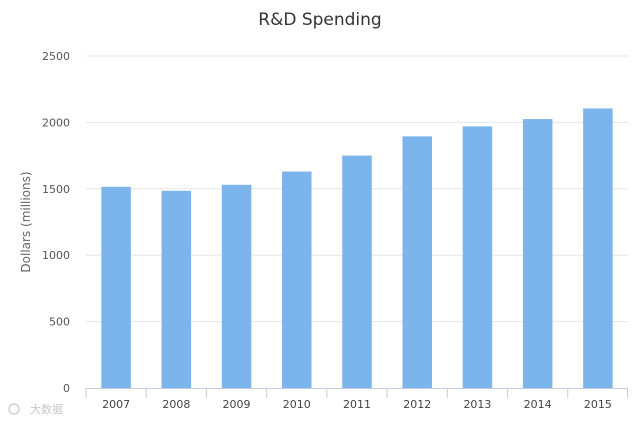  Describe the element at coordinates (56, 56) in the screenshot. I see `y-tick-label: 2500` at that location.